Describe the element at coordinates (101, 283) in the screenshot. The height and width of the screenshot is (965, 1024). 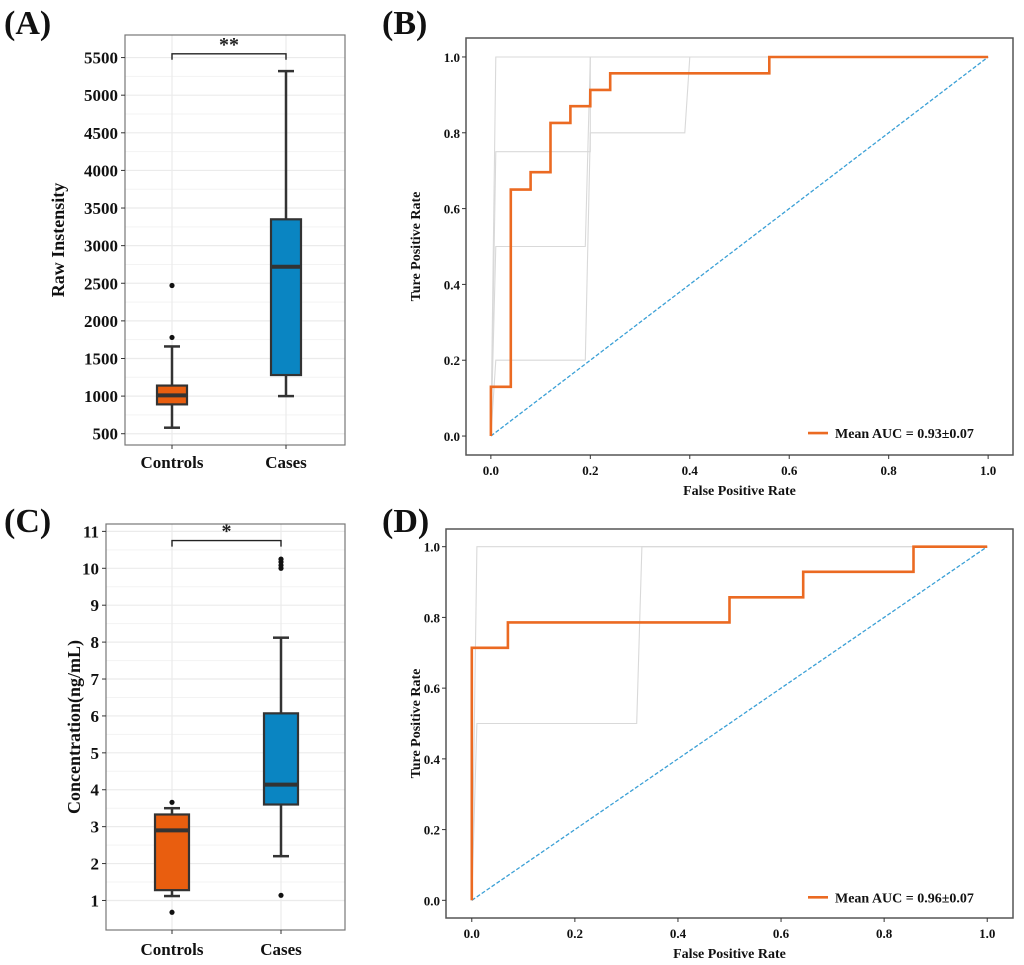
I see `y-tick-label: 2500` at that location.